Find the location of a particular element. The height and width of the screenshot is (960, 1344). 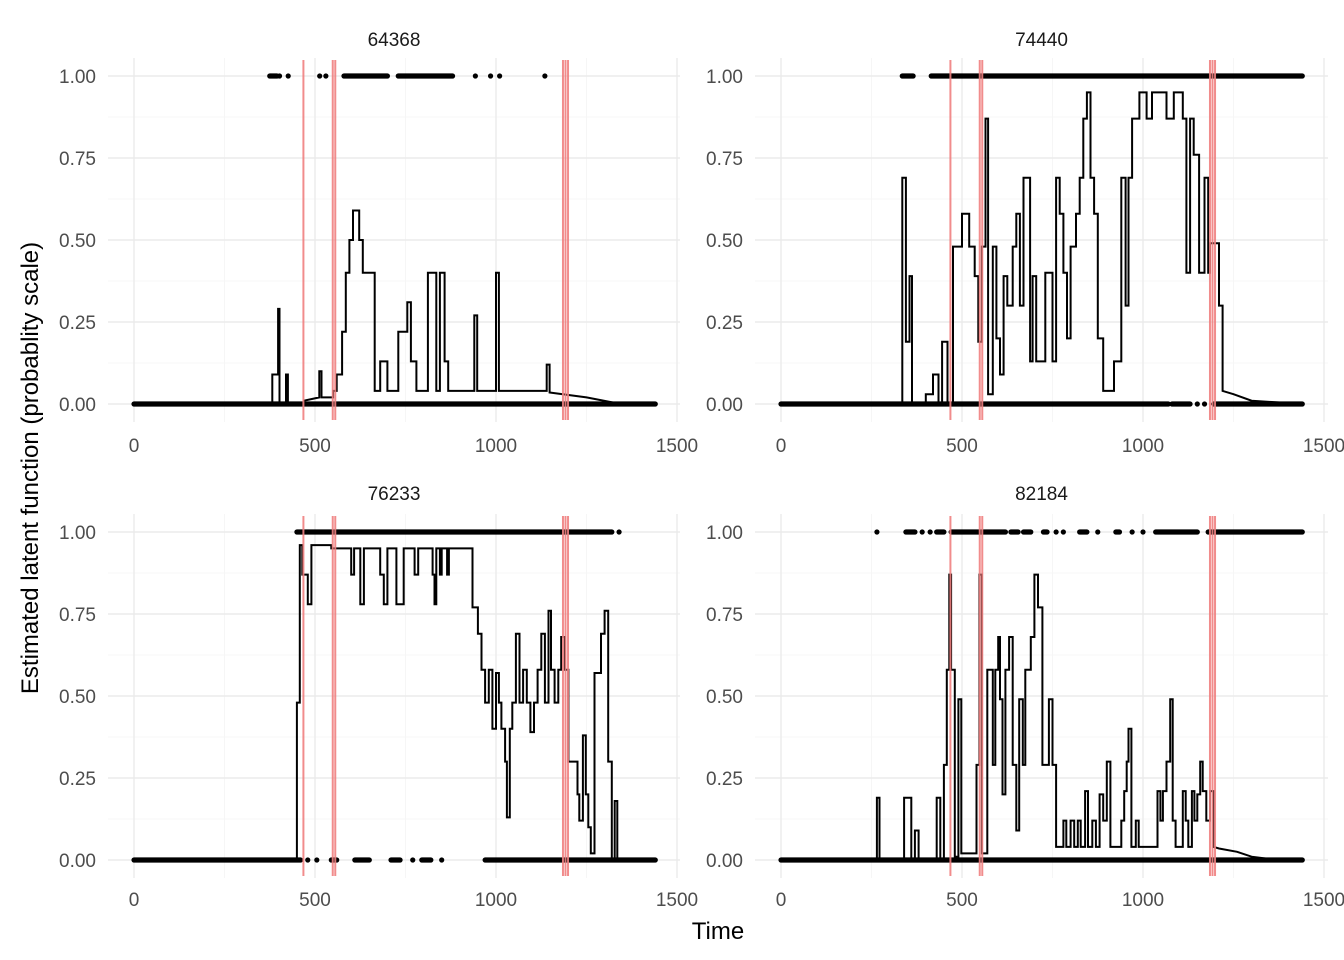

x-axis-title: Time is located at coordinates (718, 931).